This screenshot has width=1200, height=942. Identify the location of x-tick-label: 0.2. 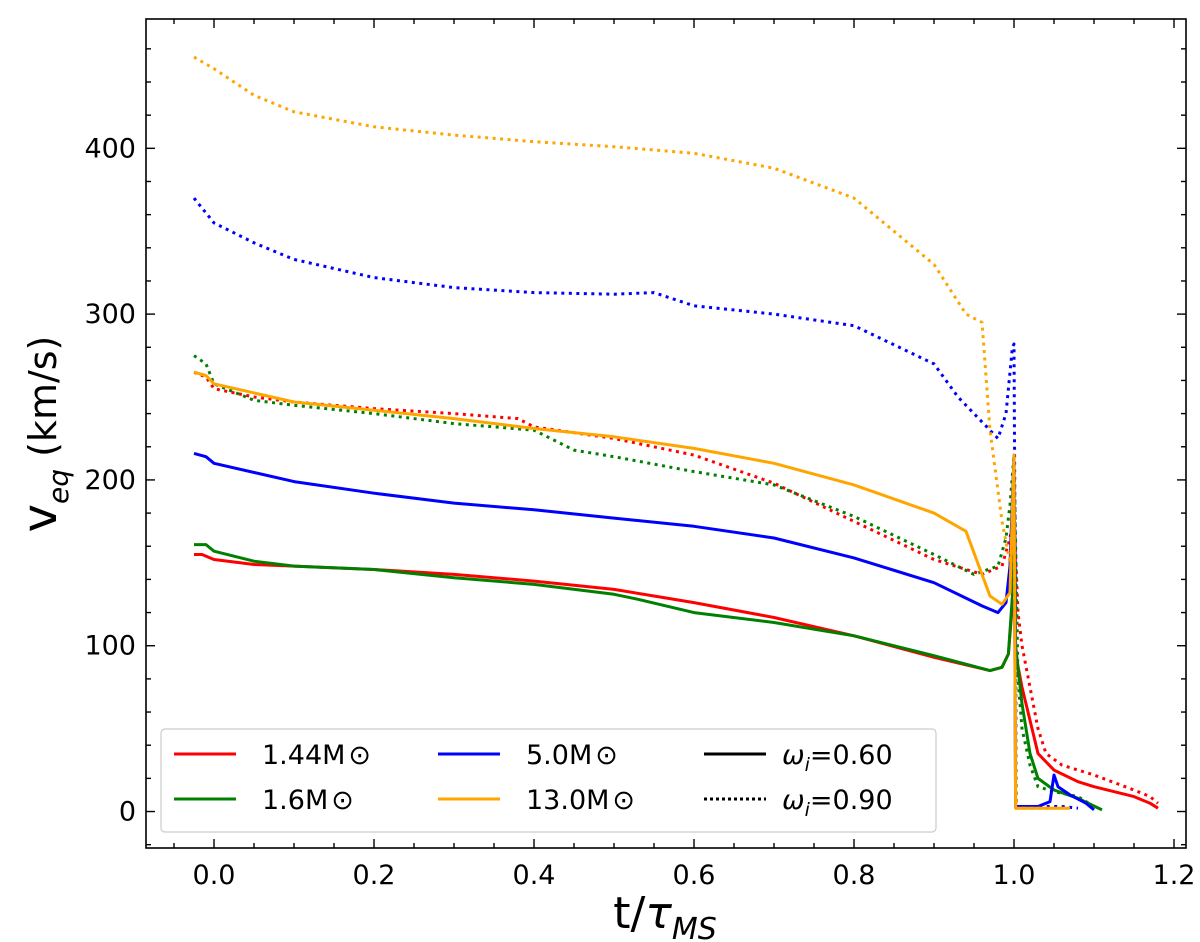
(374, 875).